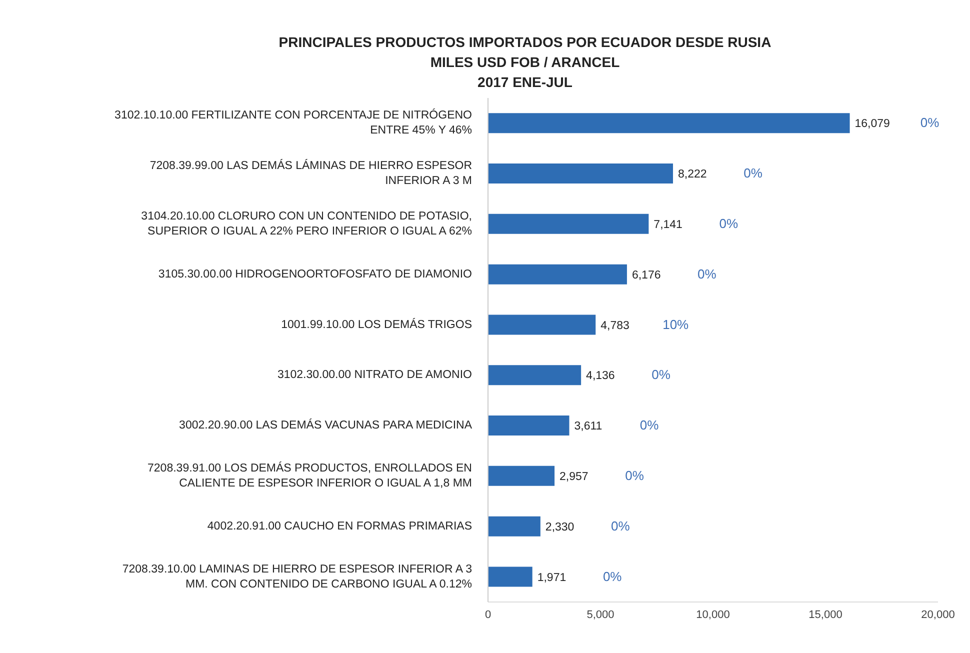  What do you see at coordinates (938, 614) in the screenshot?
I see `x-tick-label: 20,000` at bounding box center [938, 614].